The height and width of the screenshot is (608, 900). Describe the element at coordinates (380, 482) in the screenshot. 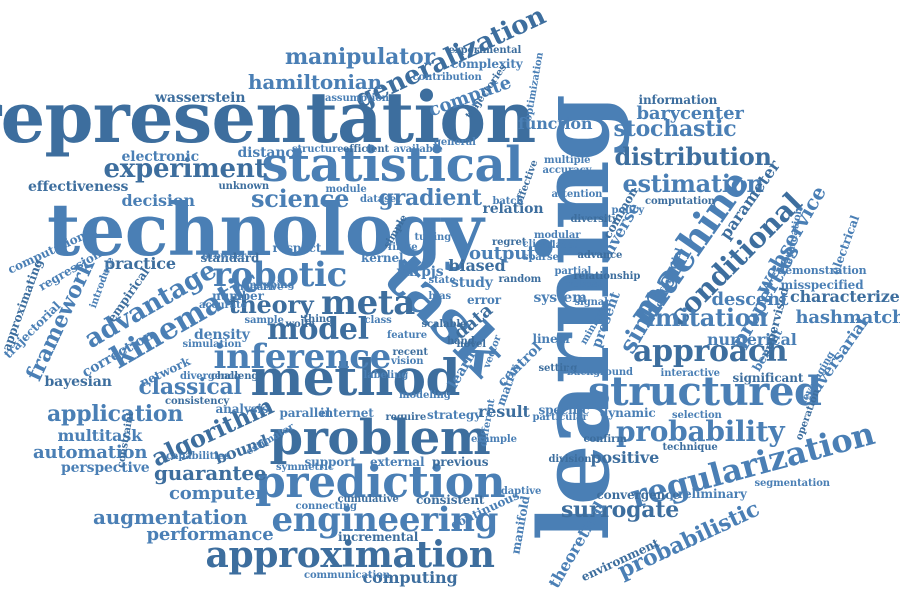

I see `word-prediction: prediction` at that location.